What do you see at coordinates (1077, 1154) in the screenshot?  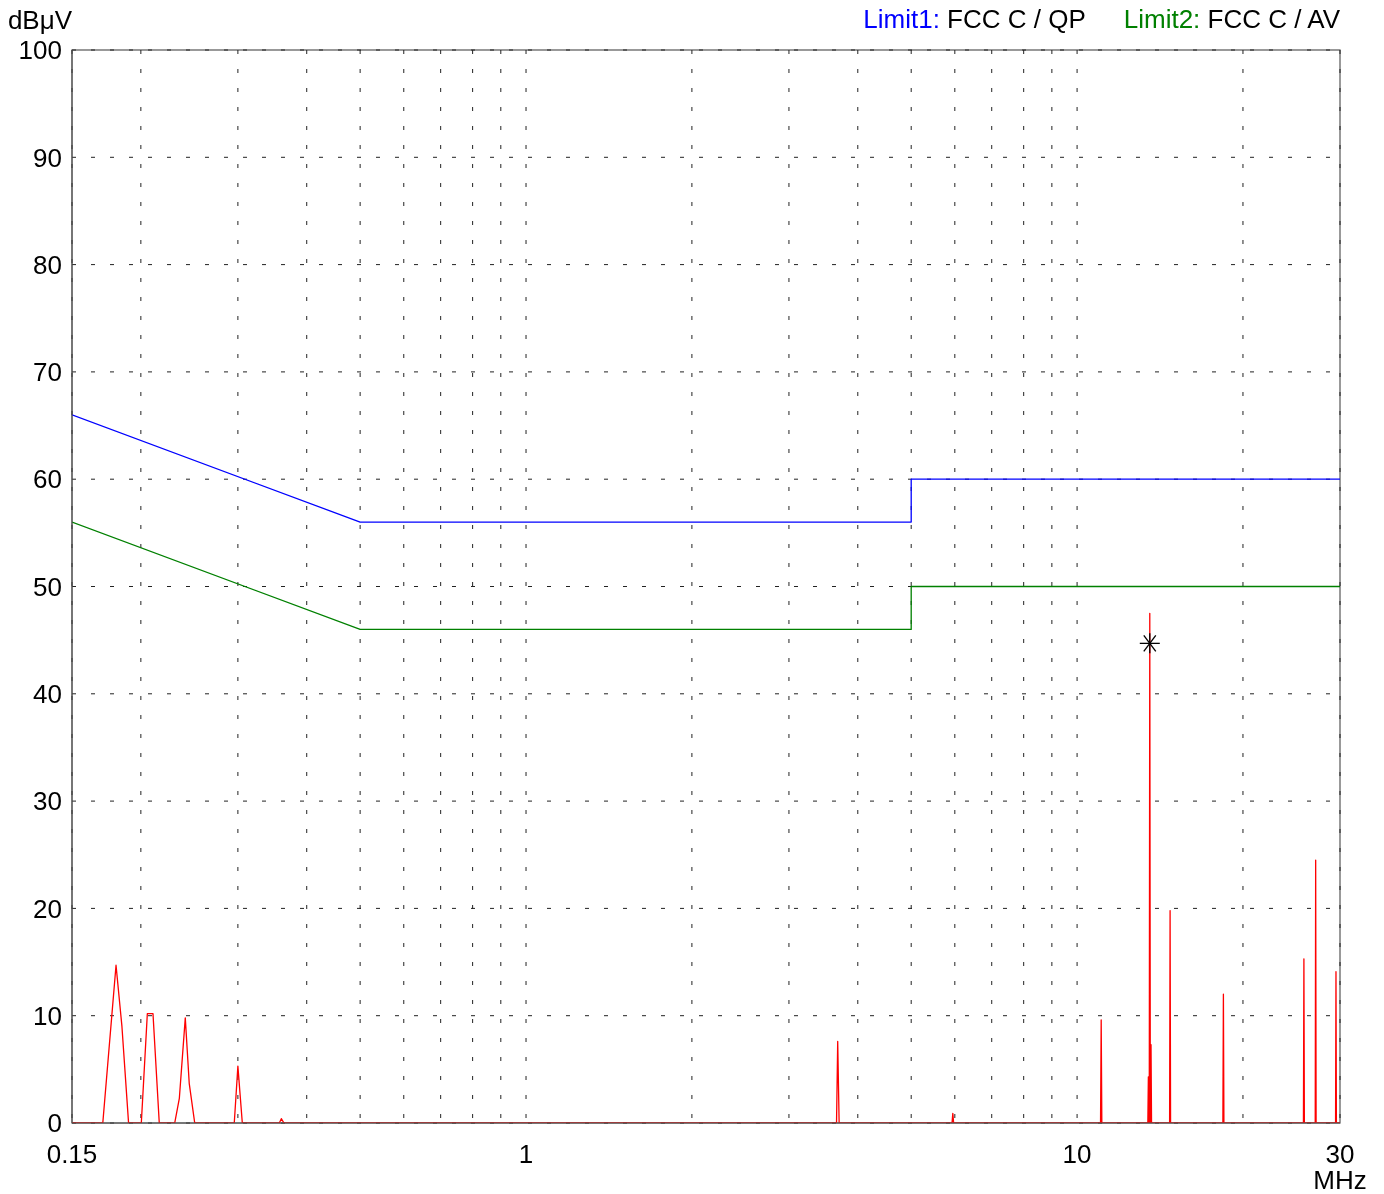 I see `x-tick-label: 10` at bounding box center [1077, 1154].